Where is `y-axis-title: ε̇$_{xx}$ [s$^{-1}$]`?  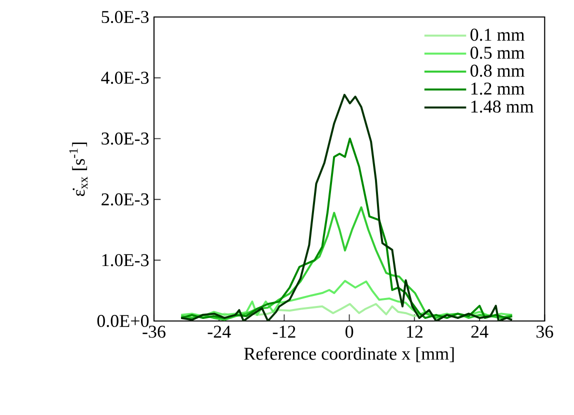
y-axis-title: ε̇$_{xx}$ [s$^{-1}$] is located at coordinates (78, 169).